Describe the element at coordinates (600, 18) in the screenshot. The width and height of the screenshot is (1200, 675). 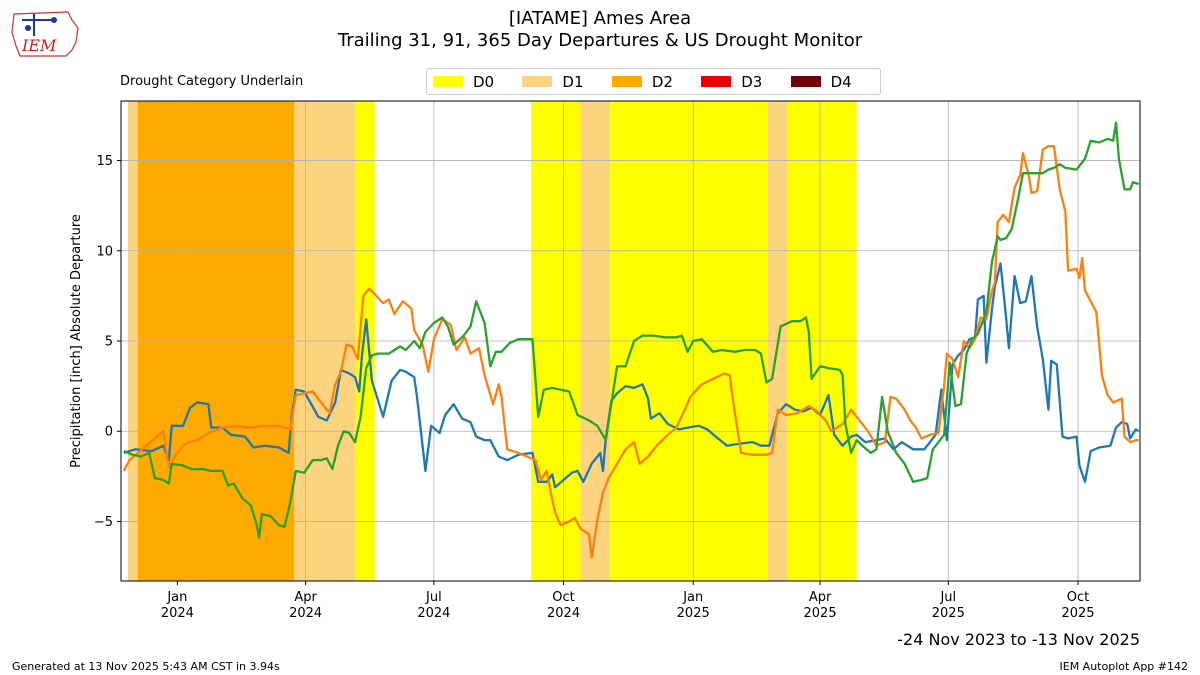
I see `title-line-1: [IATAME] Ames Area` at that location.